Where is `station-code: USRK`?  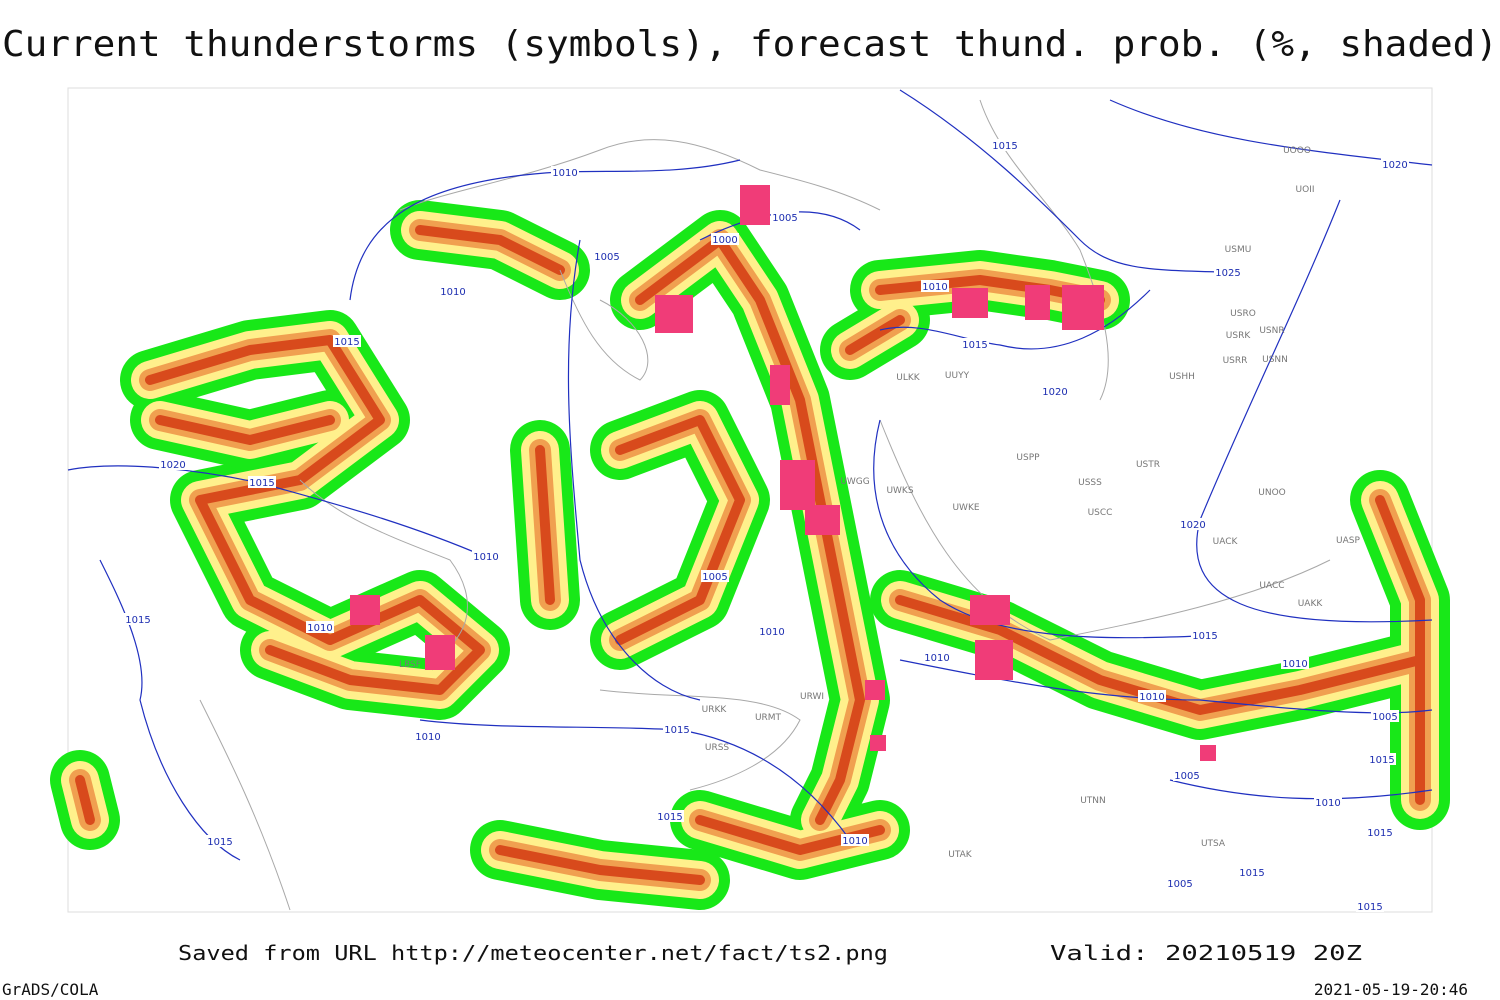
station-code: USRK is located at coordinates (1239, 336).